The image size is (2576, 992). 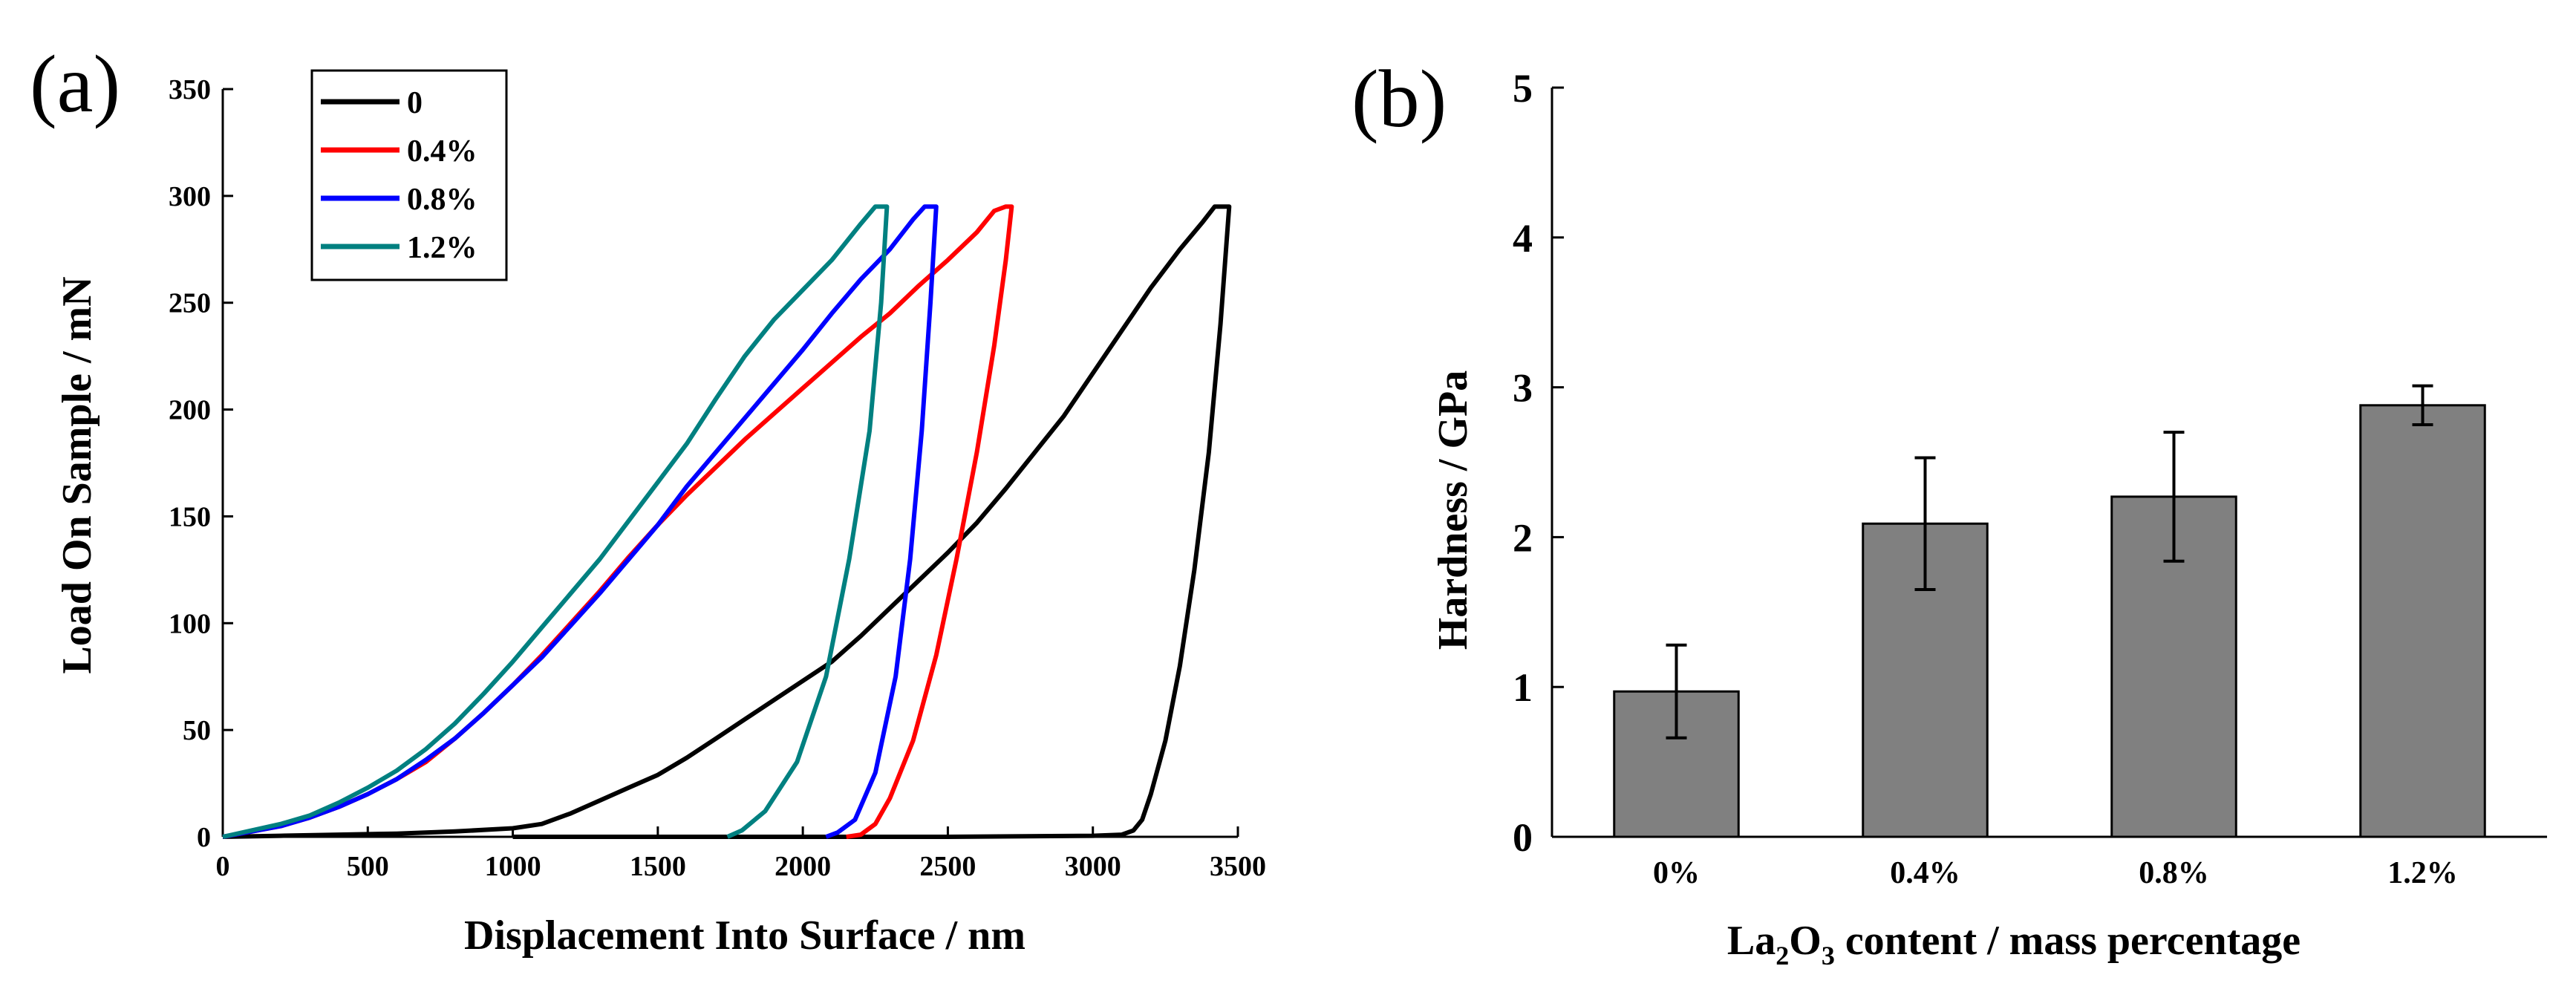 I want to click on bar-y-tick-label: 3, so click(x=1523, y=388).